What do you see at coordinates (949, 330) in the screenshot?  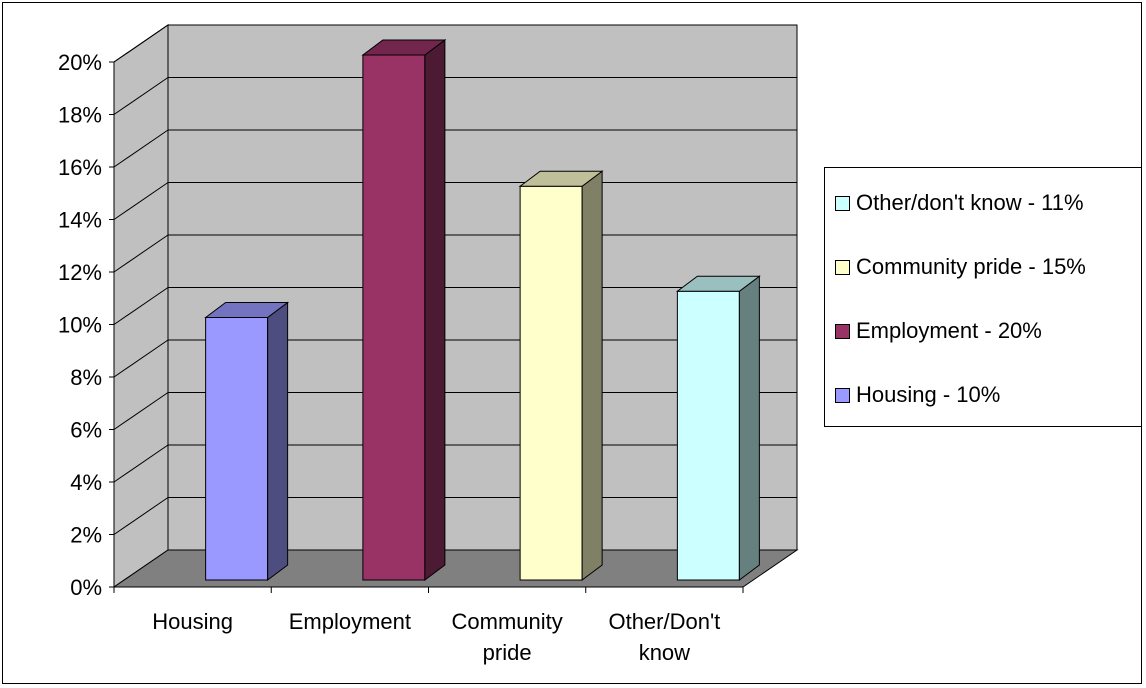 I see `legend-label-employment: Employment - 20%` at bounding box center [949, 330].